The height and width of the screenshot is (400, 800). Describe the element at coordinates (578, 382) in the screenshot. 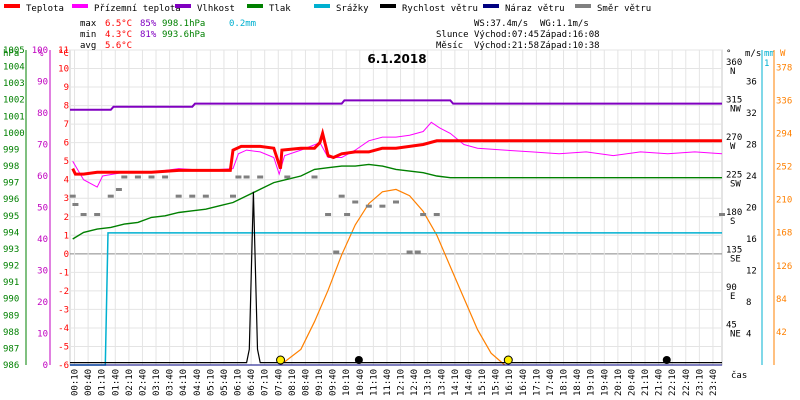

I see `x-tick: 18:40` at that location.